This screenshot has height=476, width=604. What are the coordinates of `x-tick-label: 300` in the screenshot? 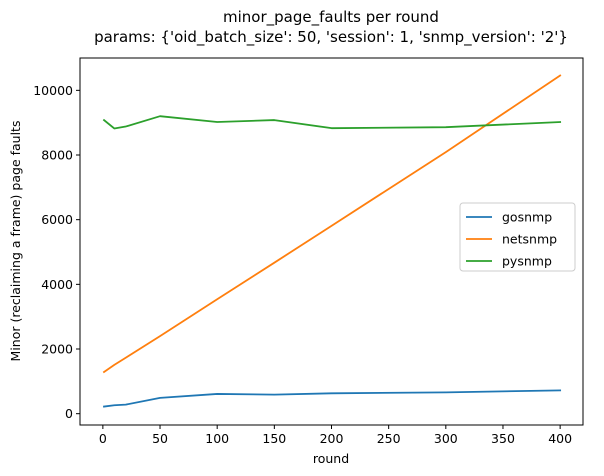 It's located at (446, 438).